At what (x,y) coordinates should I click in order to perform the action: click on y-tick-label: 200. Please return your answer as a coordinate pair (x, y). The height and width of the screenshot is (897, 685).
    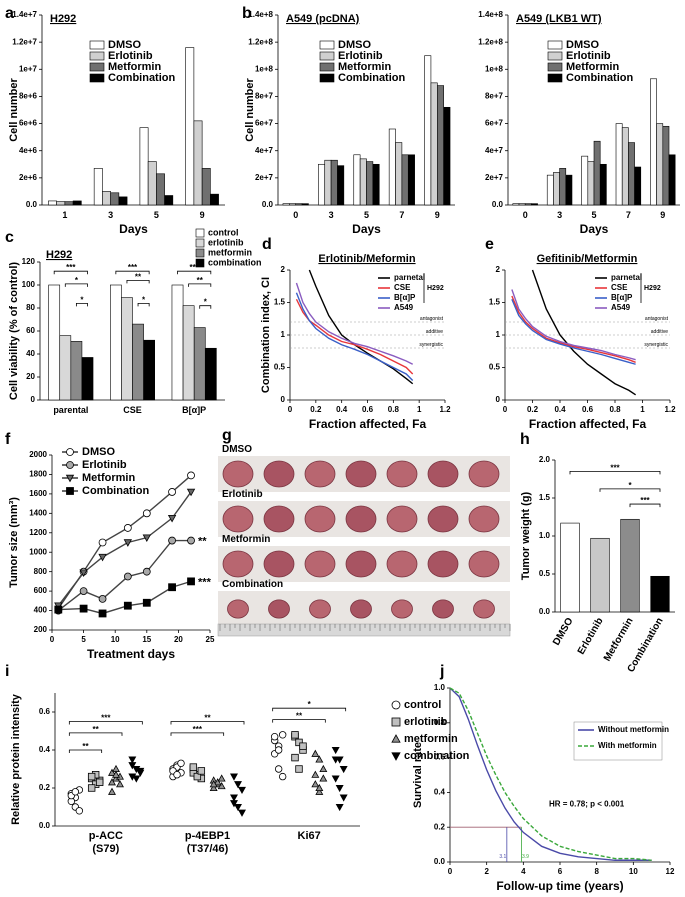
    Looking at the image, I should click on (41, 629).